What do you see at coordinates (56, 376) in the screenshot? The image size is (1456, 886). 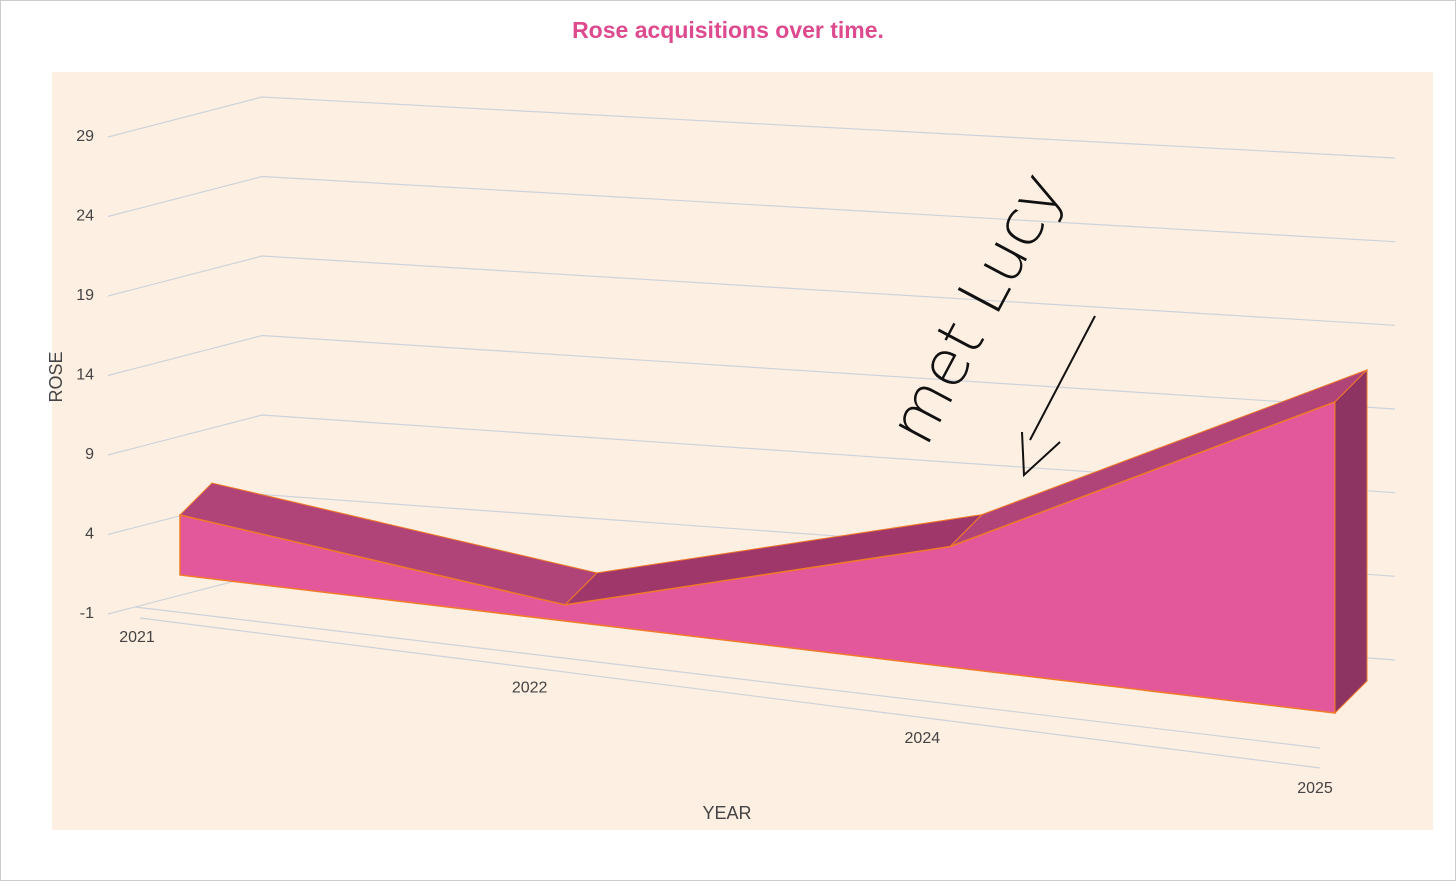 I see `y-axis-title: ROSE` at bounding box center [56, 376].